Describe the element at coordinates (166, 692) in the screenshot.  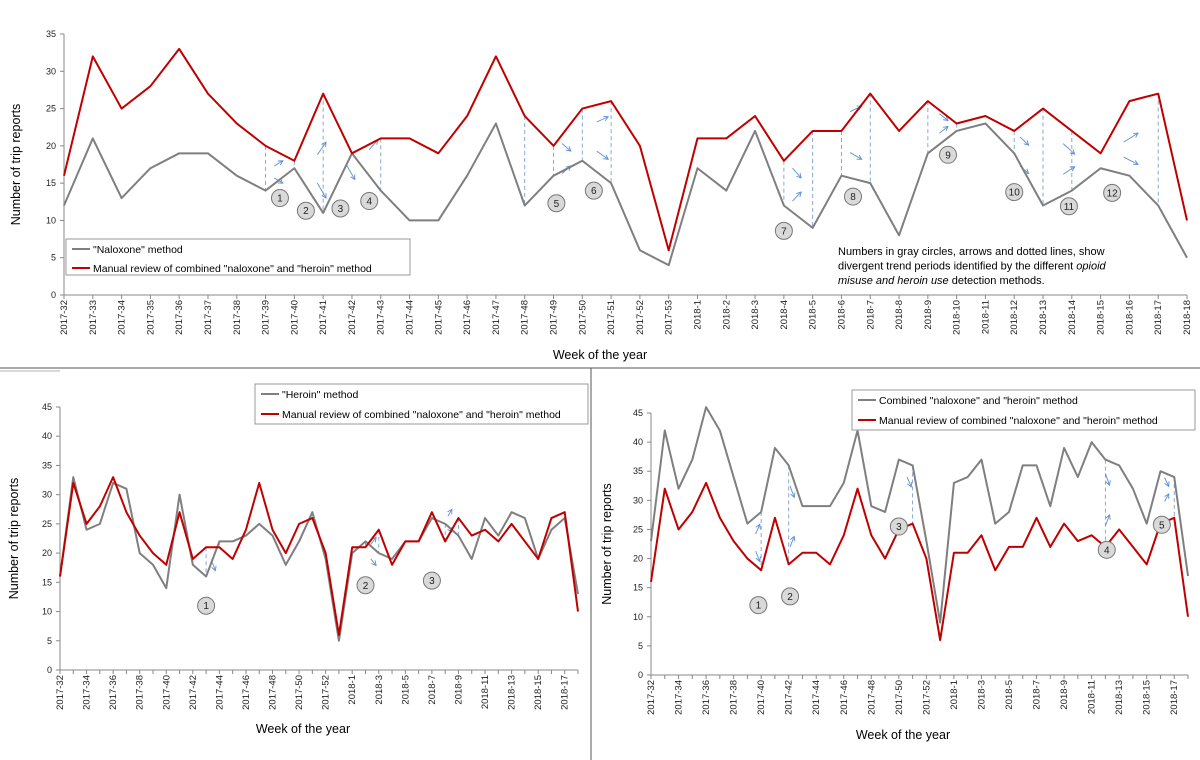
I see `x-tick-label: 2017-40` at that location.